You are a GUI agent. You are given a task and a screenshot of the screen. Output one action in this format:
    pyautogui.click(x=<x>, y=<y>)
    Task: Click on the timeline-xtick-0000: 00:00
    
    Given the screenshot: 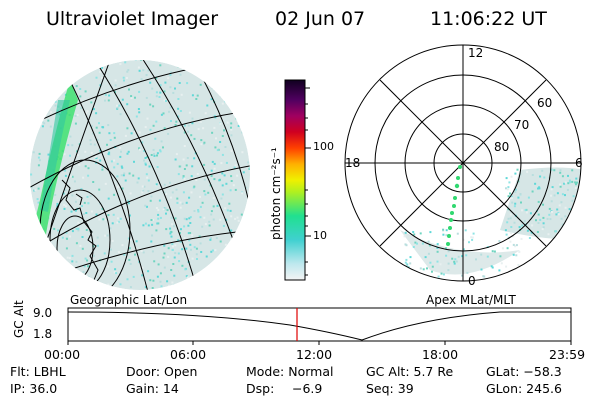 What is the action you would take?
    pyautogui.click(x=62, y=354)
    